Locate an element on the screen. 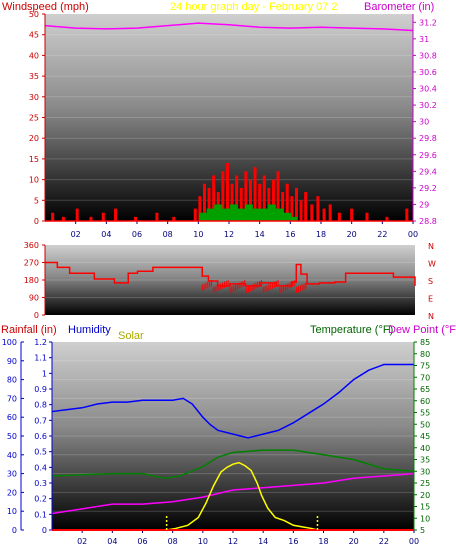 Image resolution: width=456 pixels, height=547 pixels. rainfall-tick-label: 1.2 is located at coordinates (40, 342).